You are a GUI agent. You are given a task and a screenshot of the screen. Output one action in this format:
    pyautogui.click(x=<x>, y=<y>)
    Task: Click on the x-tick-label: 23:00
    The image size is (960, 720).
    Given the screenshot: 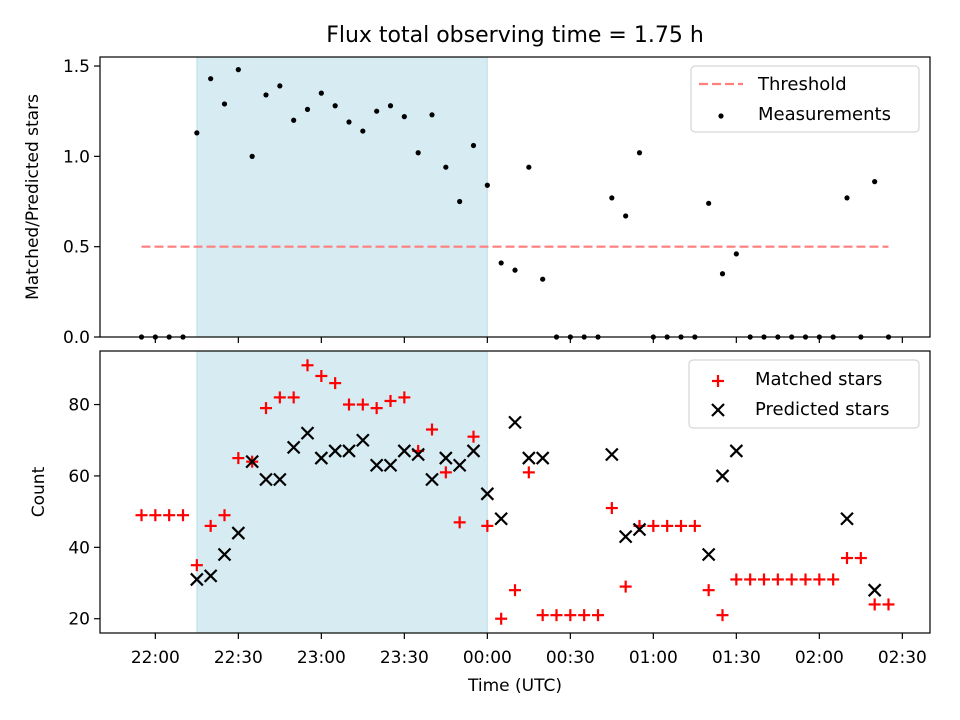 What is the action you would take?
    pyautogui.click(x=321, y=658)
    